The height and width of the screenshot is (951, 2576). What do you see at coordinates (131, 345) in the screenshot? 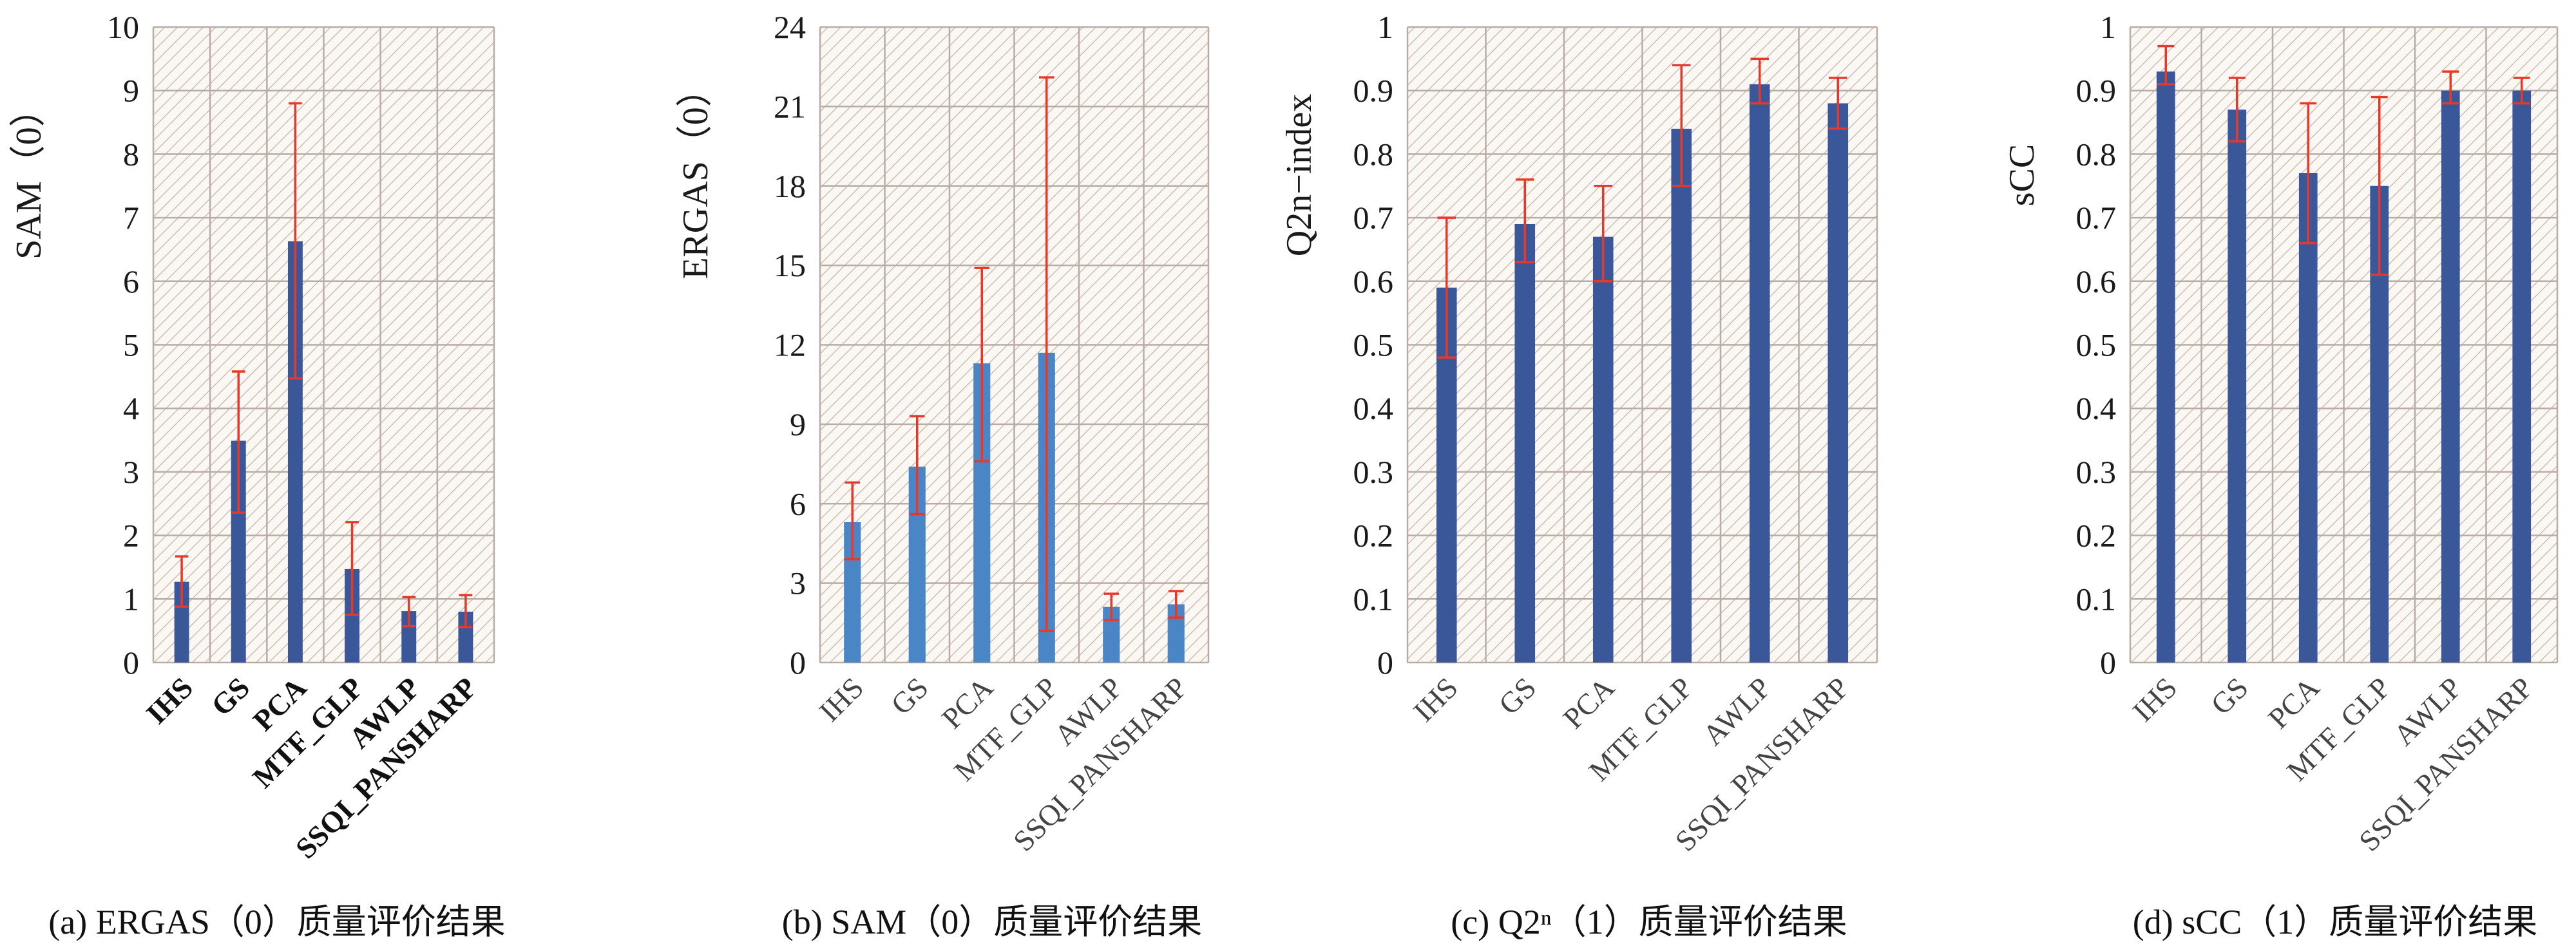
I see `y-tick-label: 5` at bounding box center [131, 345].